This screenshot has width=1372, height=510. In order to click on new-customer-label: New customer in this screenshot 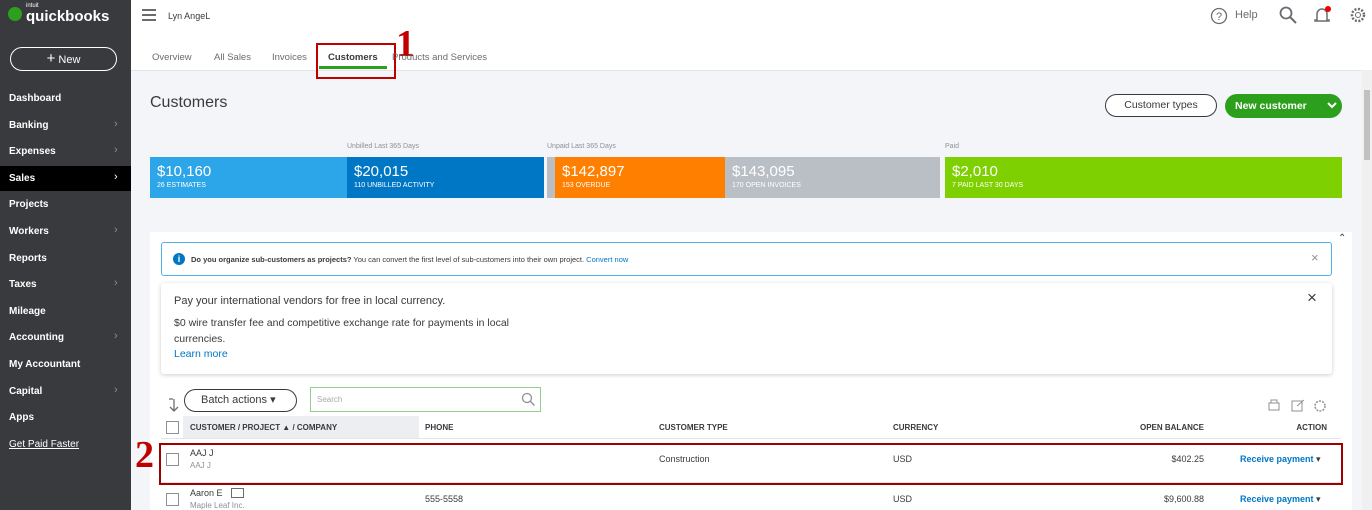, I will do `click(1271, 106)`.